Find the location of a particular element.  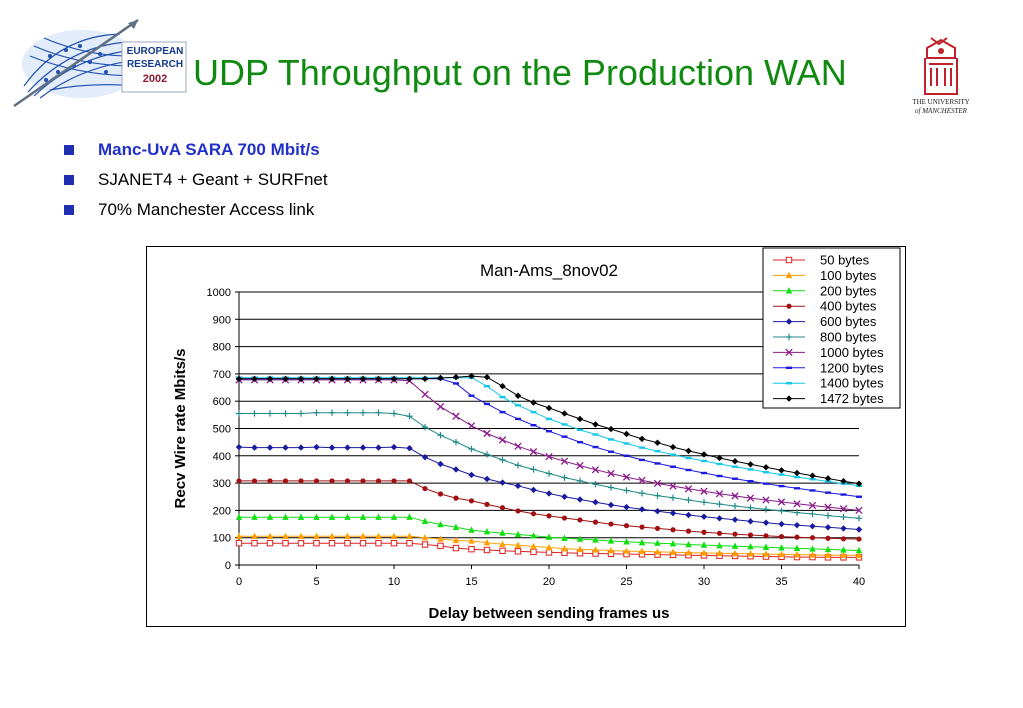

y-axis-label: Recv Wire rate Mbits/s is located at coordinates (180, 429).